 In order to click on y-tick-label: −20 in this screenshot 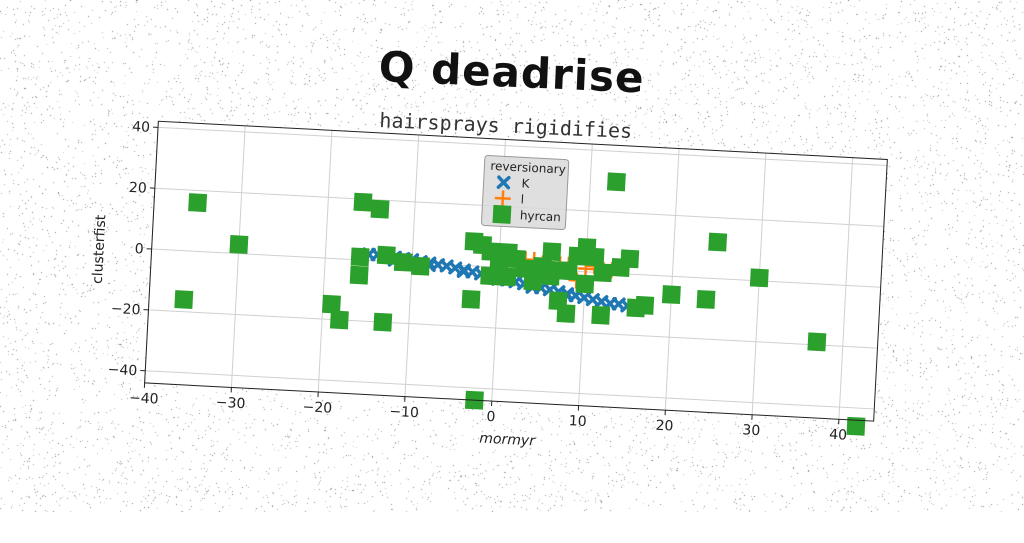, I will do `click(125, 310)`.